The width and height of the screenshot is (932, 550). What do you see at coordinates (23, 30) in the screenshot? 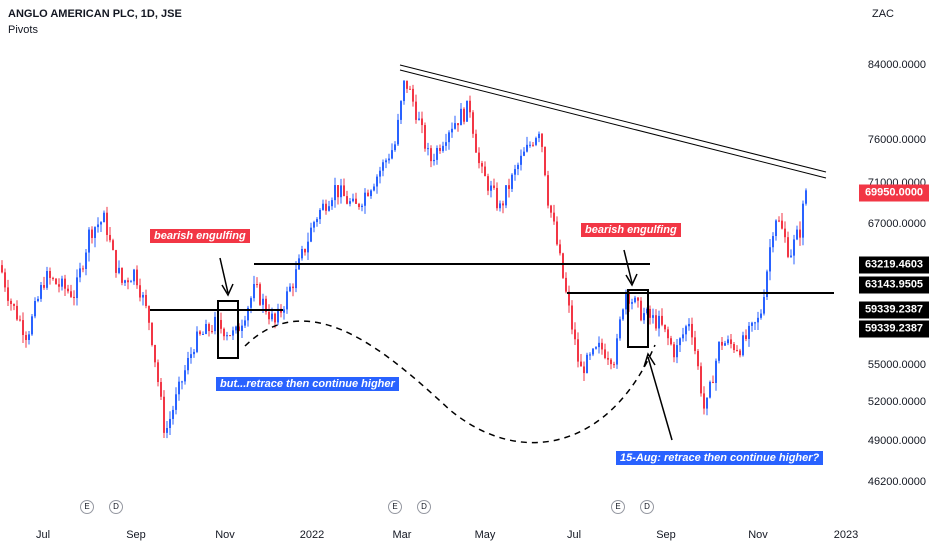
I see `indicator-label: Pivots` at bounding box center [23, 30].